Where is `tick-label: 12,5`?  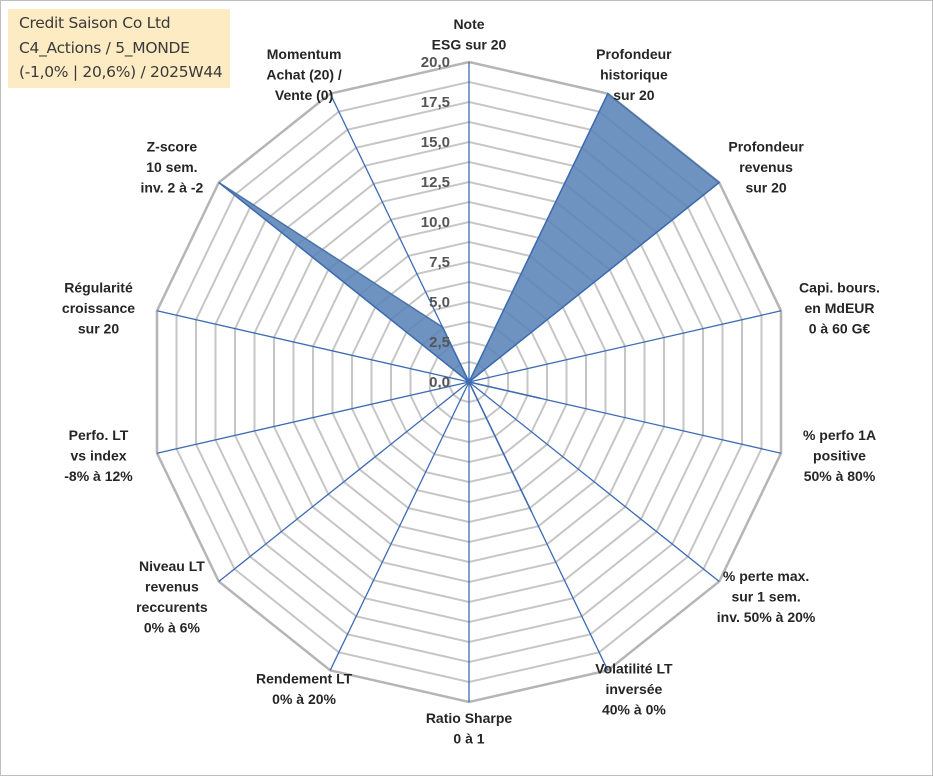 tick-label: 12,5 is located at coordinates (435, 182).